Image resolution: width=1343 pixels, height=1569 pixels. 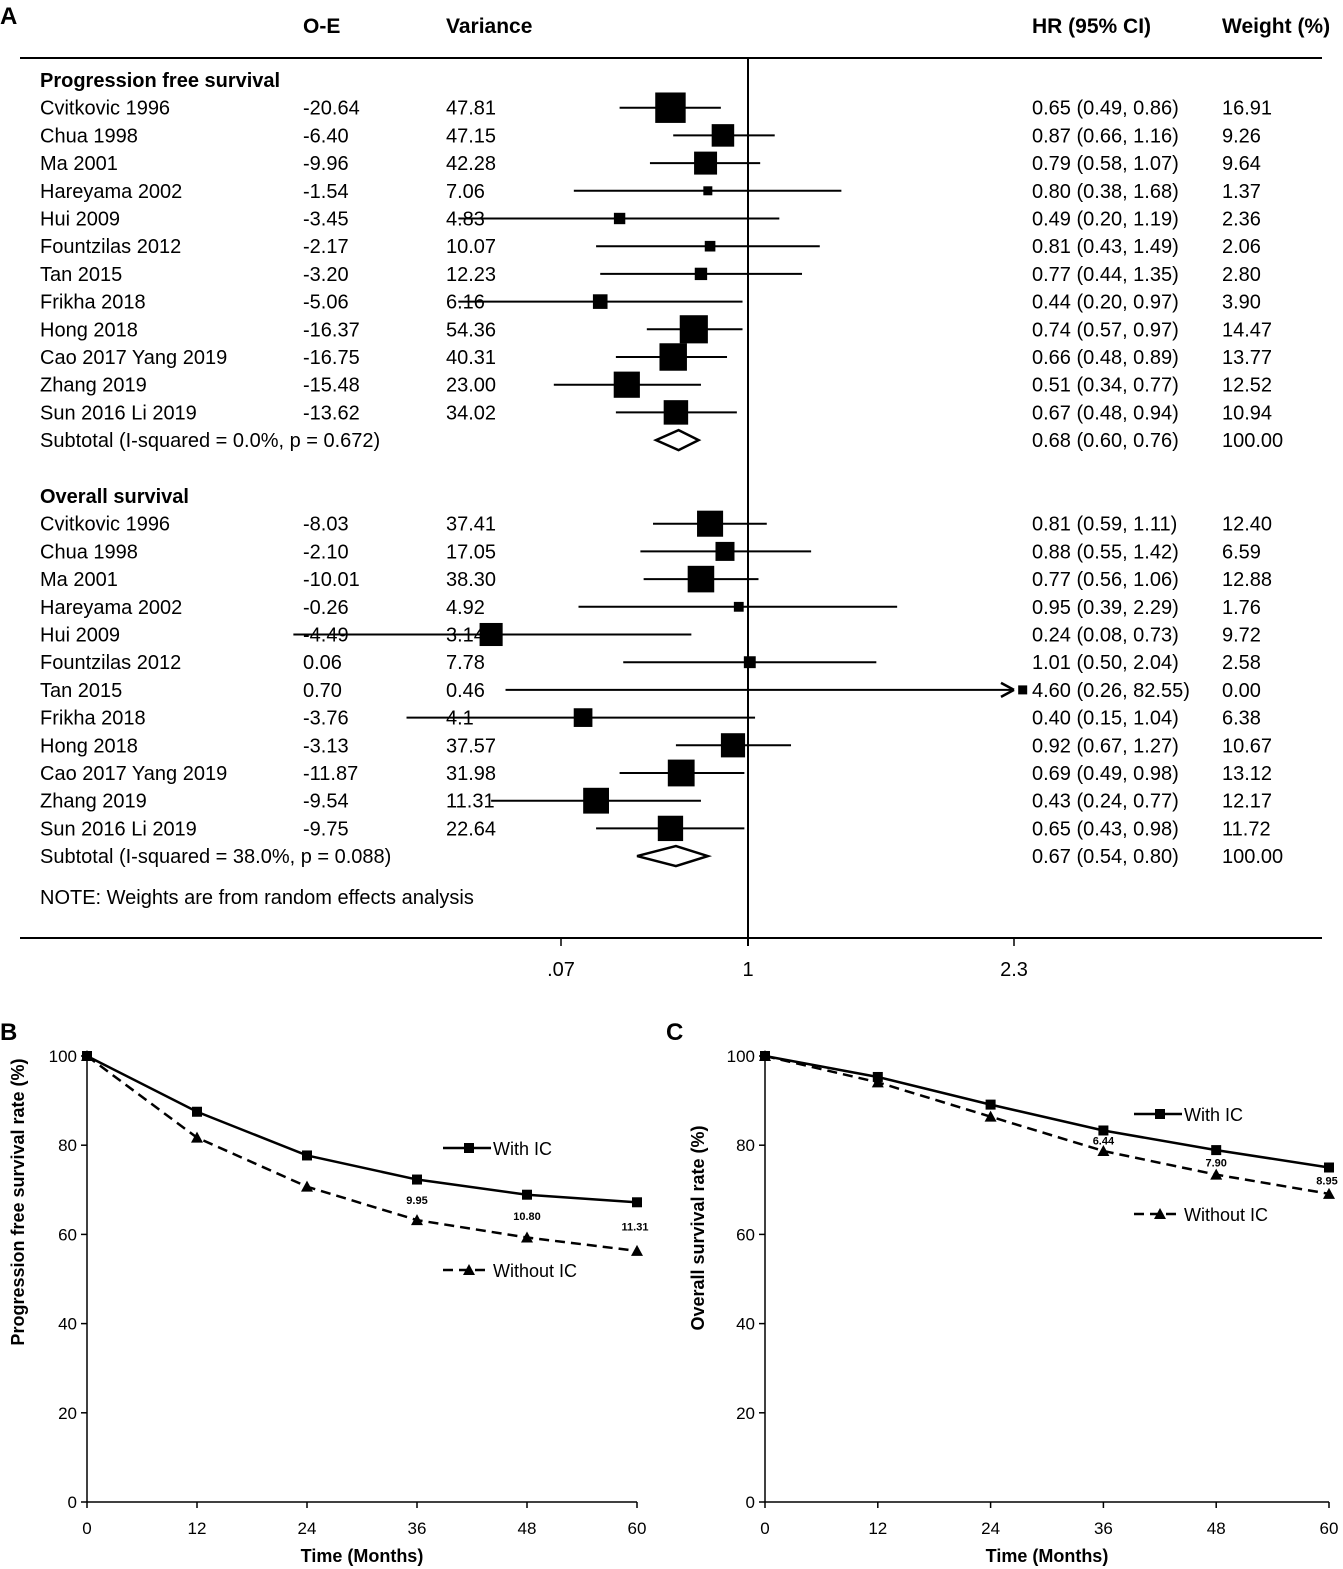 What do you see at coordinates (1104, 525) in the screenshot?
I see `hr-ci-value: 0.81 (0.59, 1.11)` at bounding box center [1104, 525].